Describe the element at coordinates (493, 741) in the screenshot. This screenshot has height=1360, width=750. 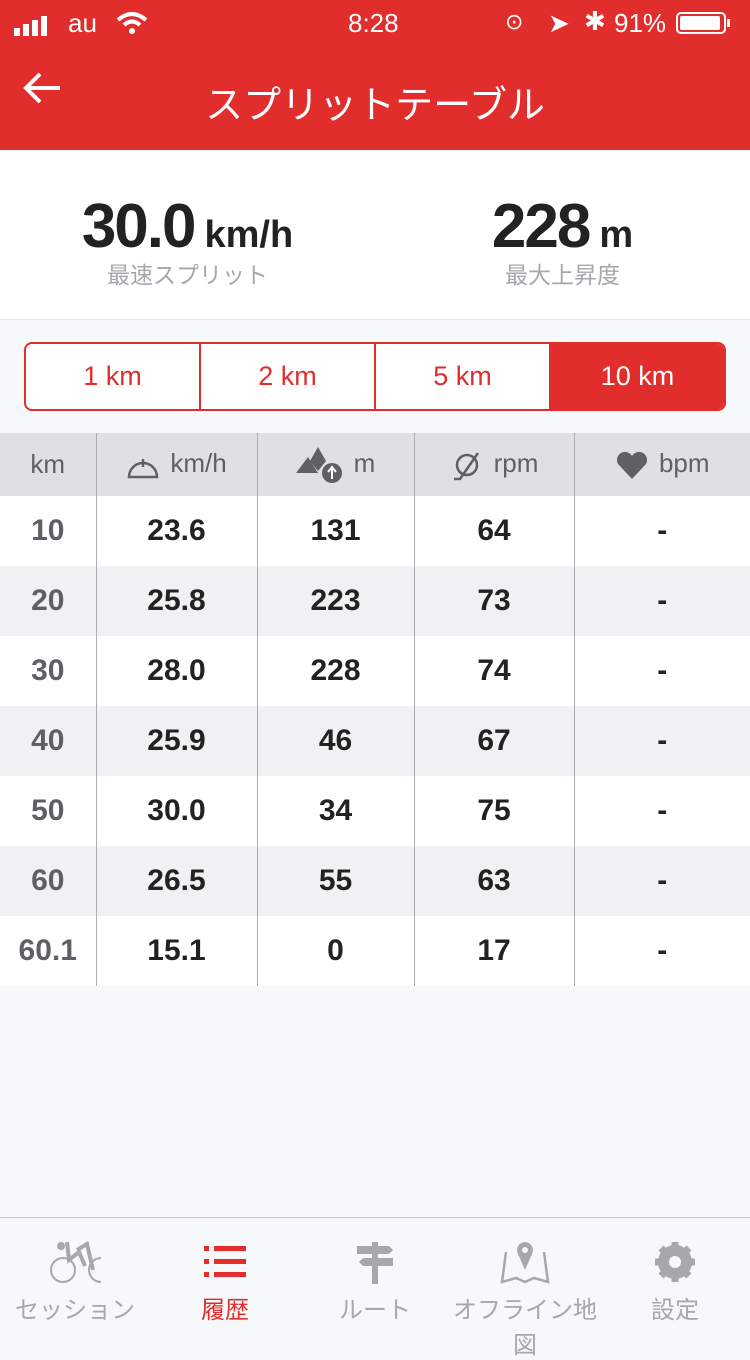
I see `cell-cadence: 67` at that location.